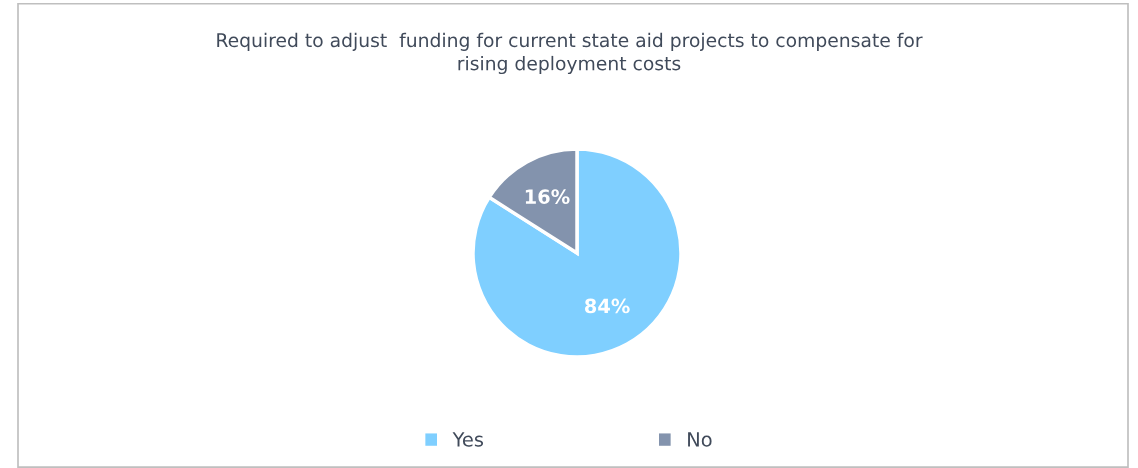  What do you see at coordinates (700, 439) in the screenshot?
I see `legend-label: No` at bounding box center [700, 439].